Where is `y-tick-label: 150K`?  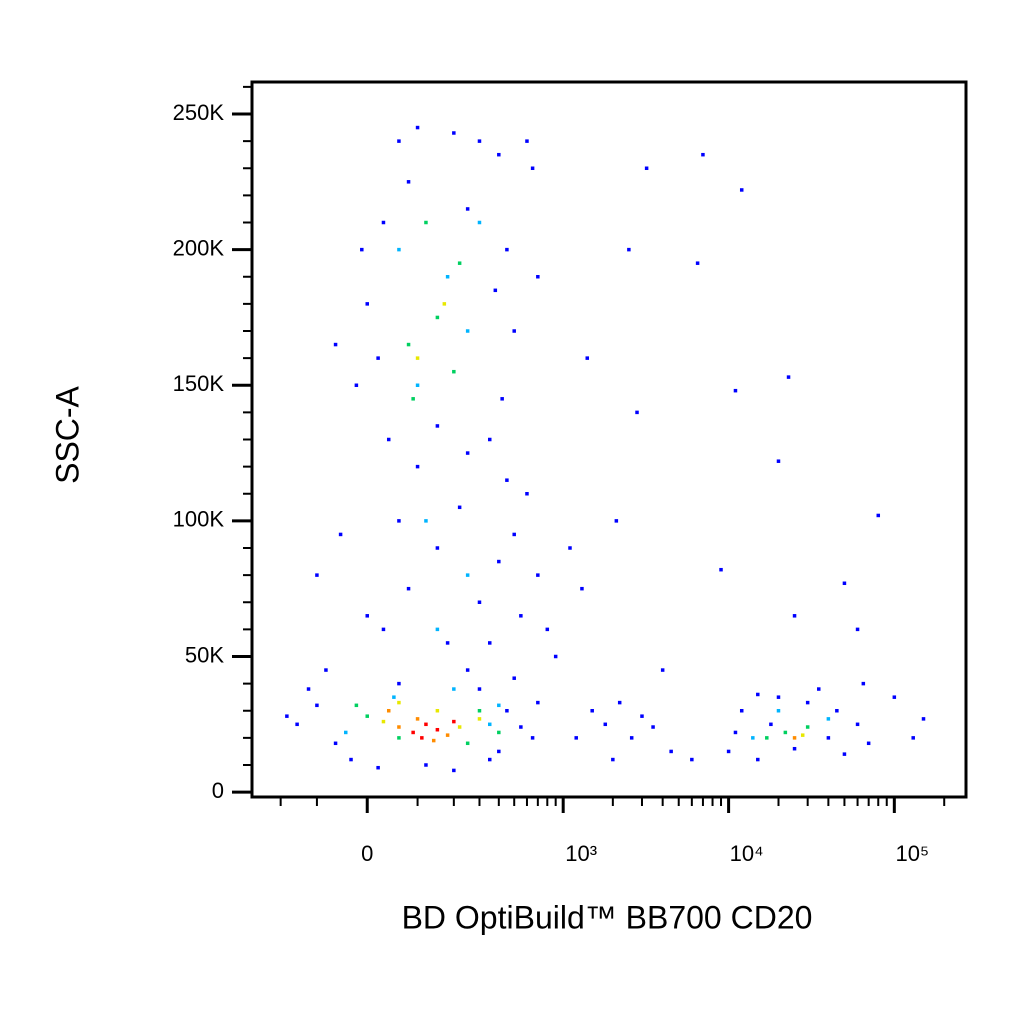
y-tick-label: 150K is located at coordinates (199, 383).